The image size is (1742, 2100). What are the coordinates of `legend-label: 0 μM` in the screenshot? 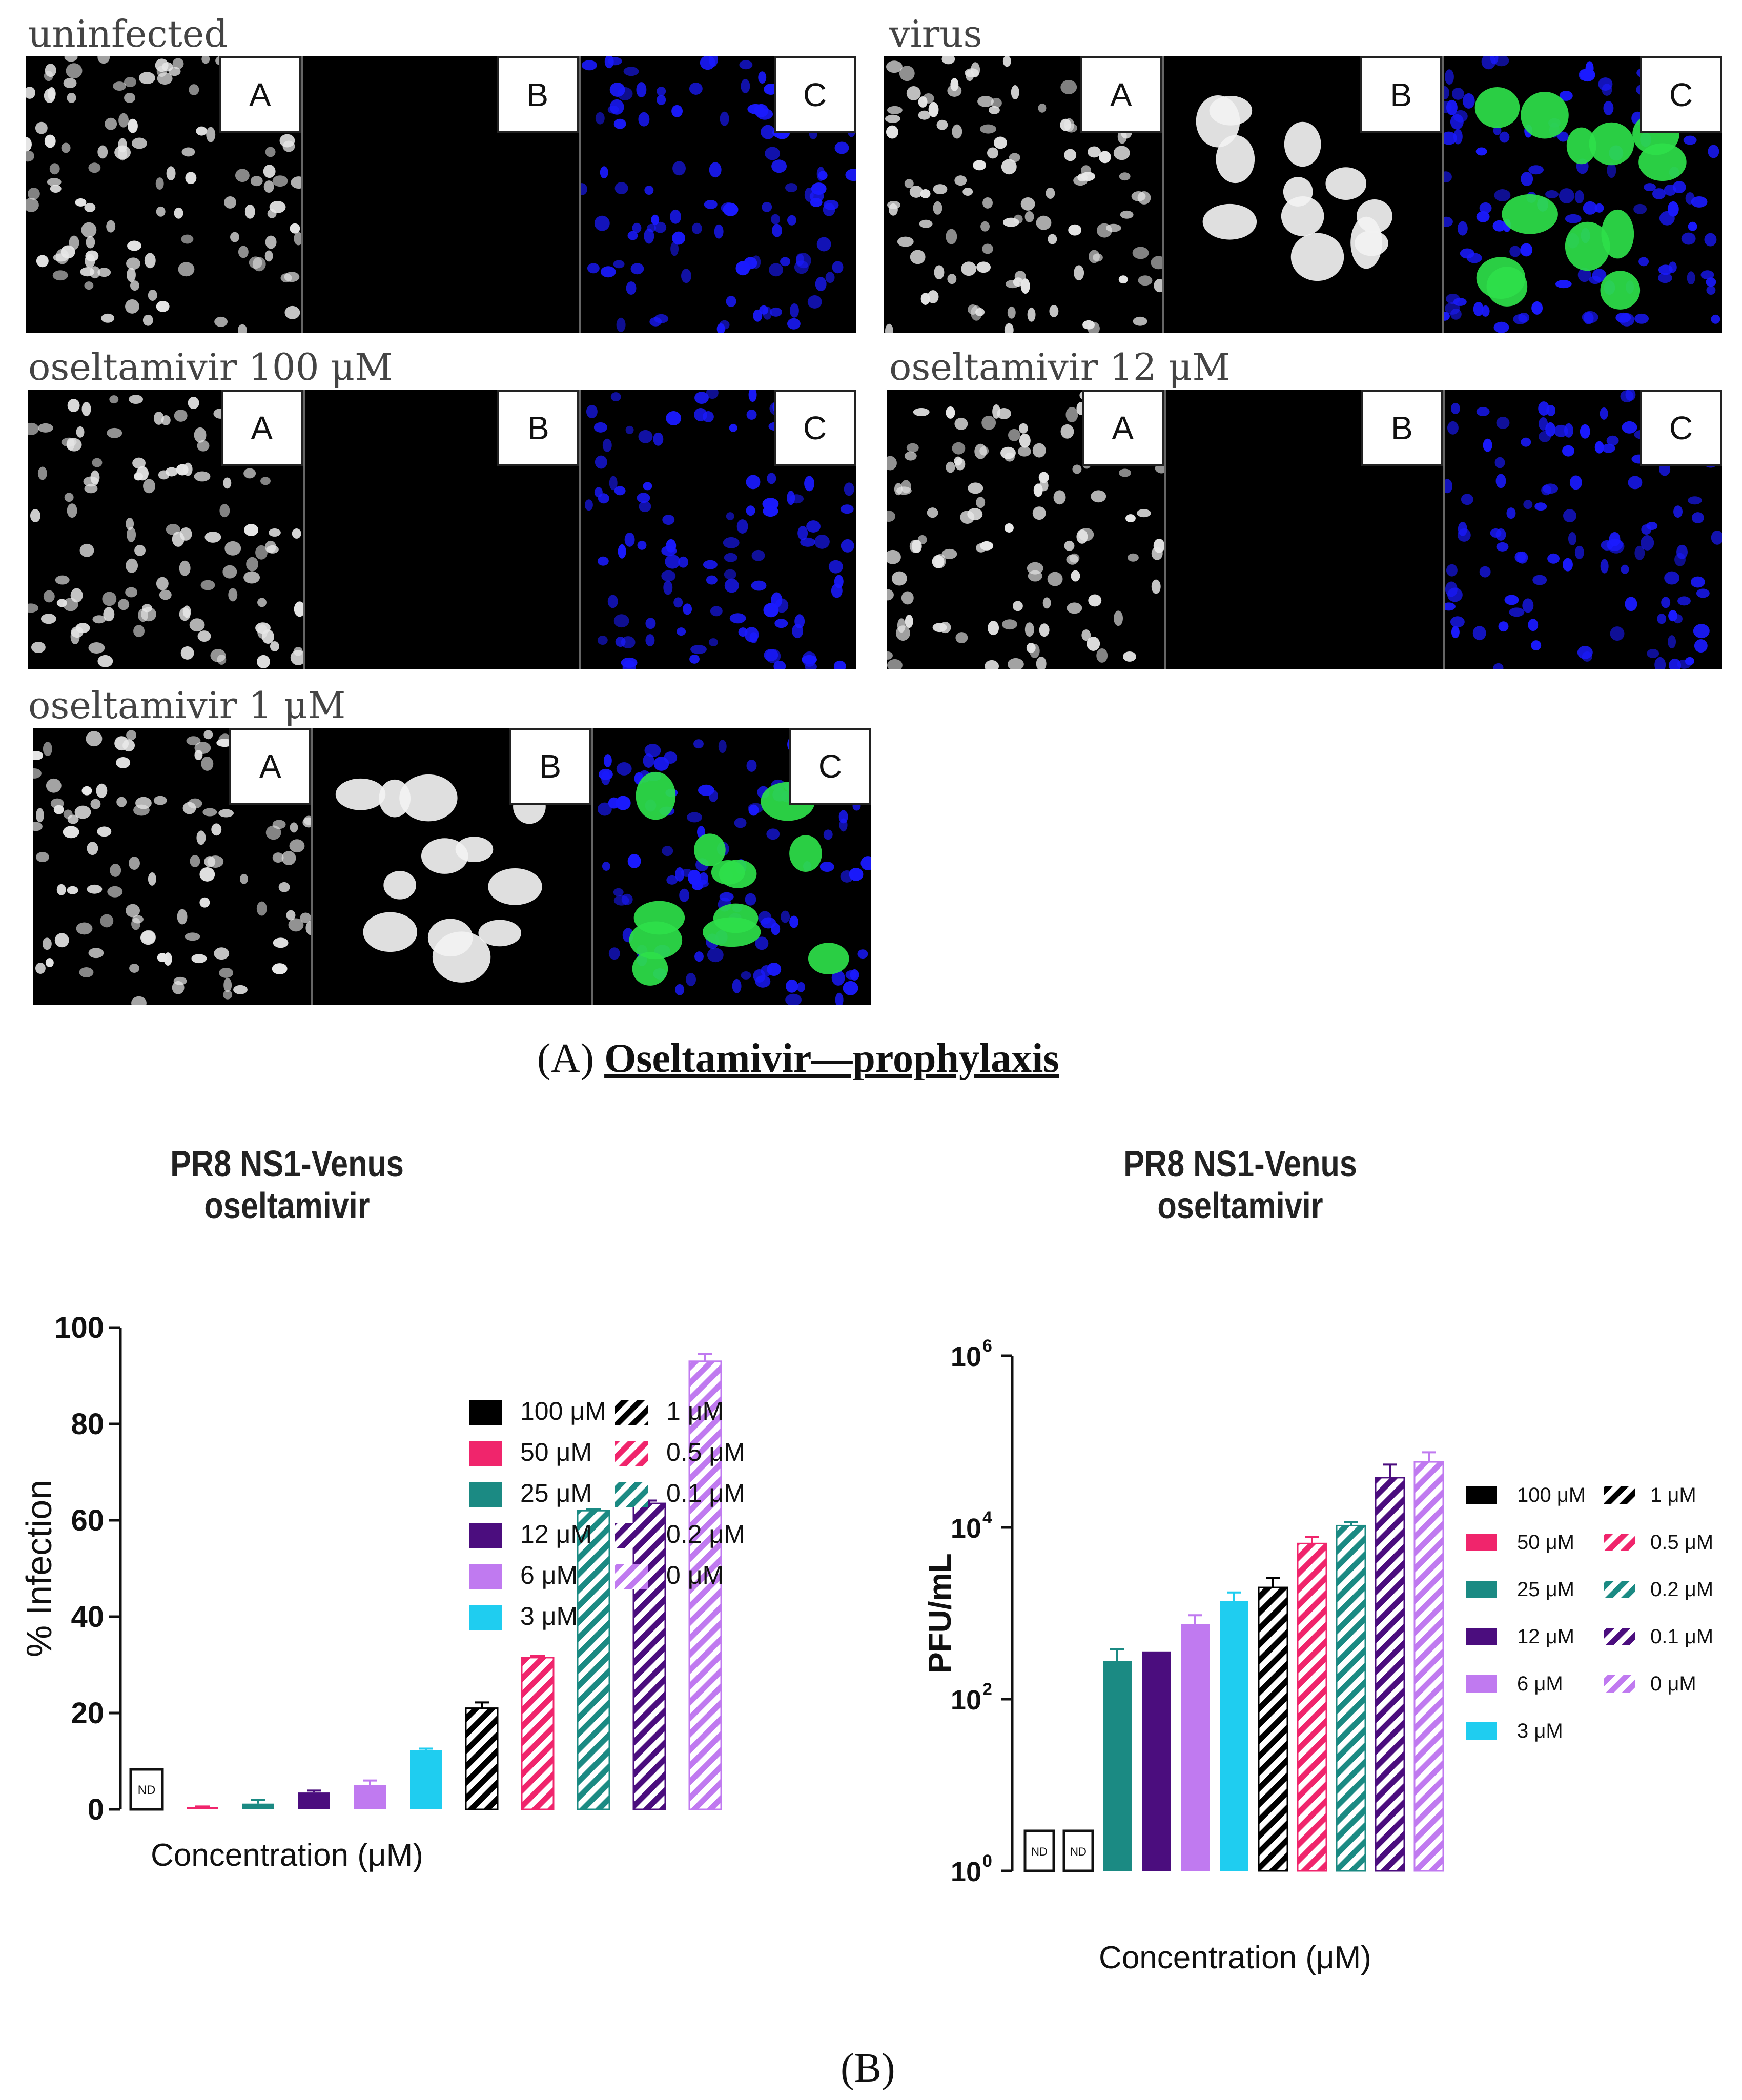 It's located at (1673, 1684).